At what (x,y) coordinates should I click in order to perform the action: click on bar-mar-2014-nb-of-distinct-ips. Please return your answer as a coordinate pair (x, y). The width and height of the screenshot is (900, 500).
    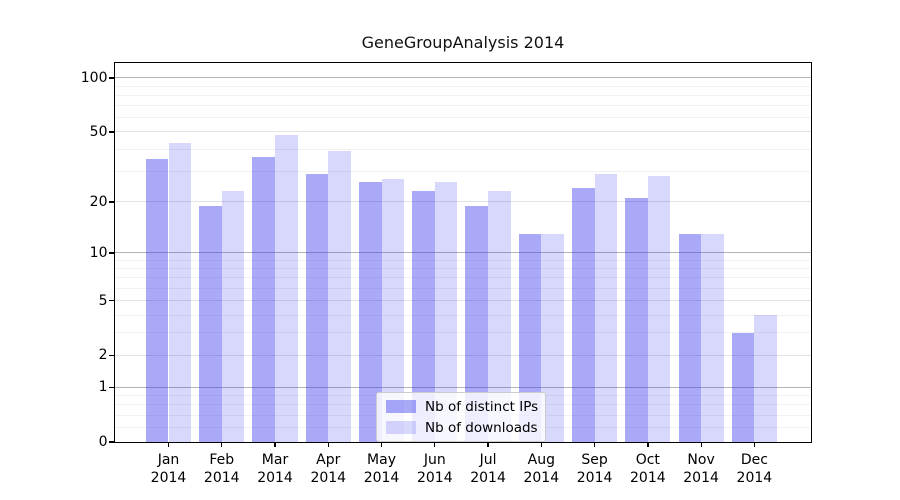
    Looking at the image, I should click on (263, 299).